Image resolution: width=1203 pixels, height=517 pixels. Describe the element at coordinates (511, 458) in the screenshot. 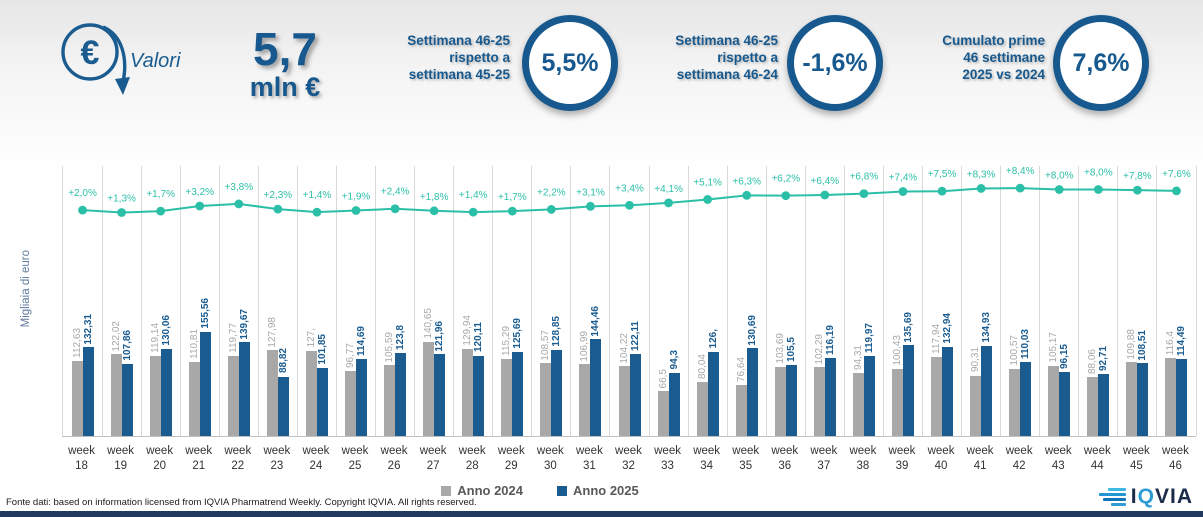

I see `x-axis-label-week-29: week 29` at that location.